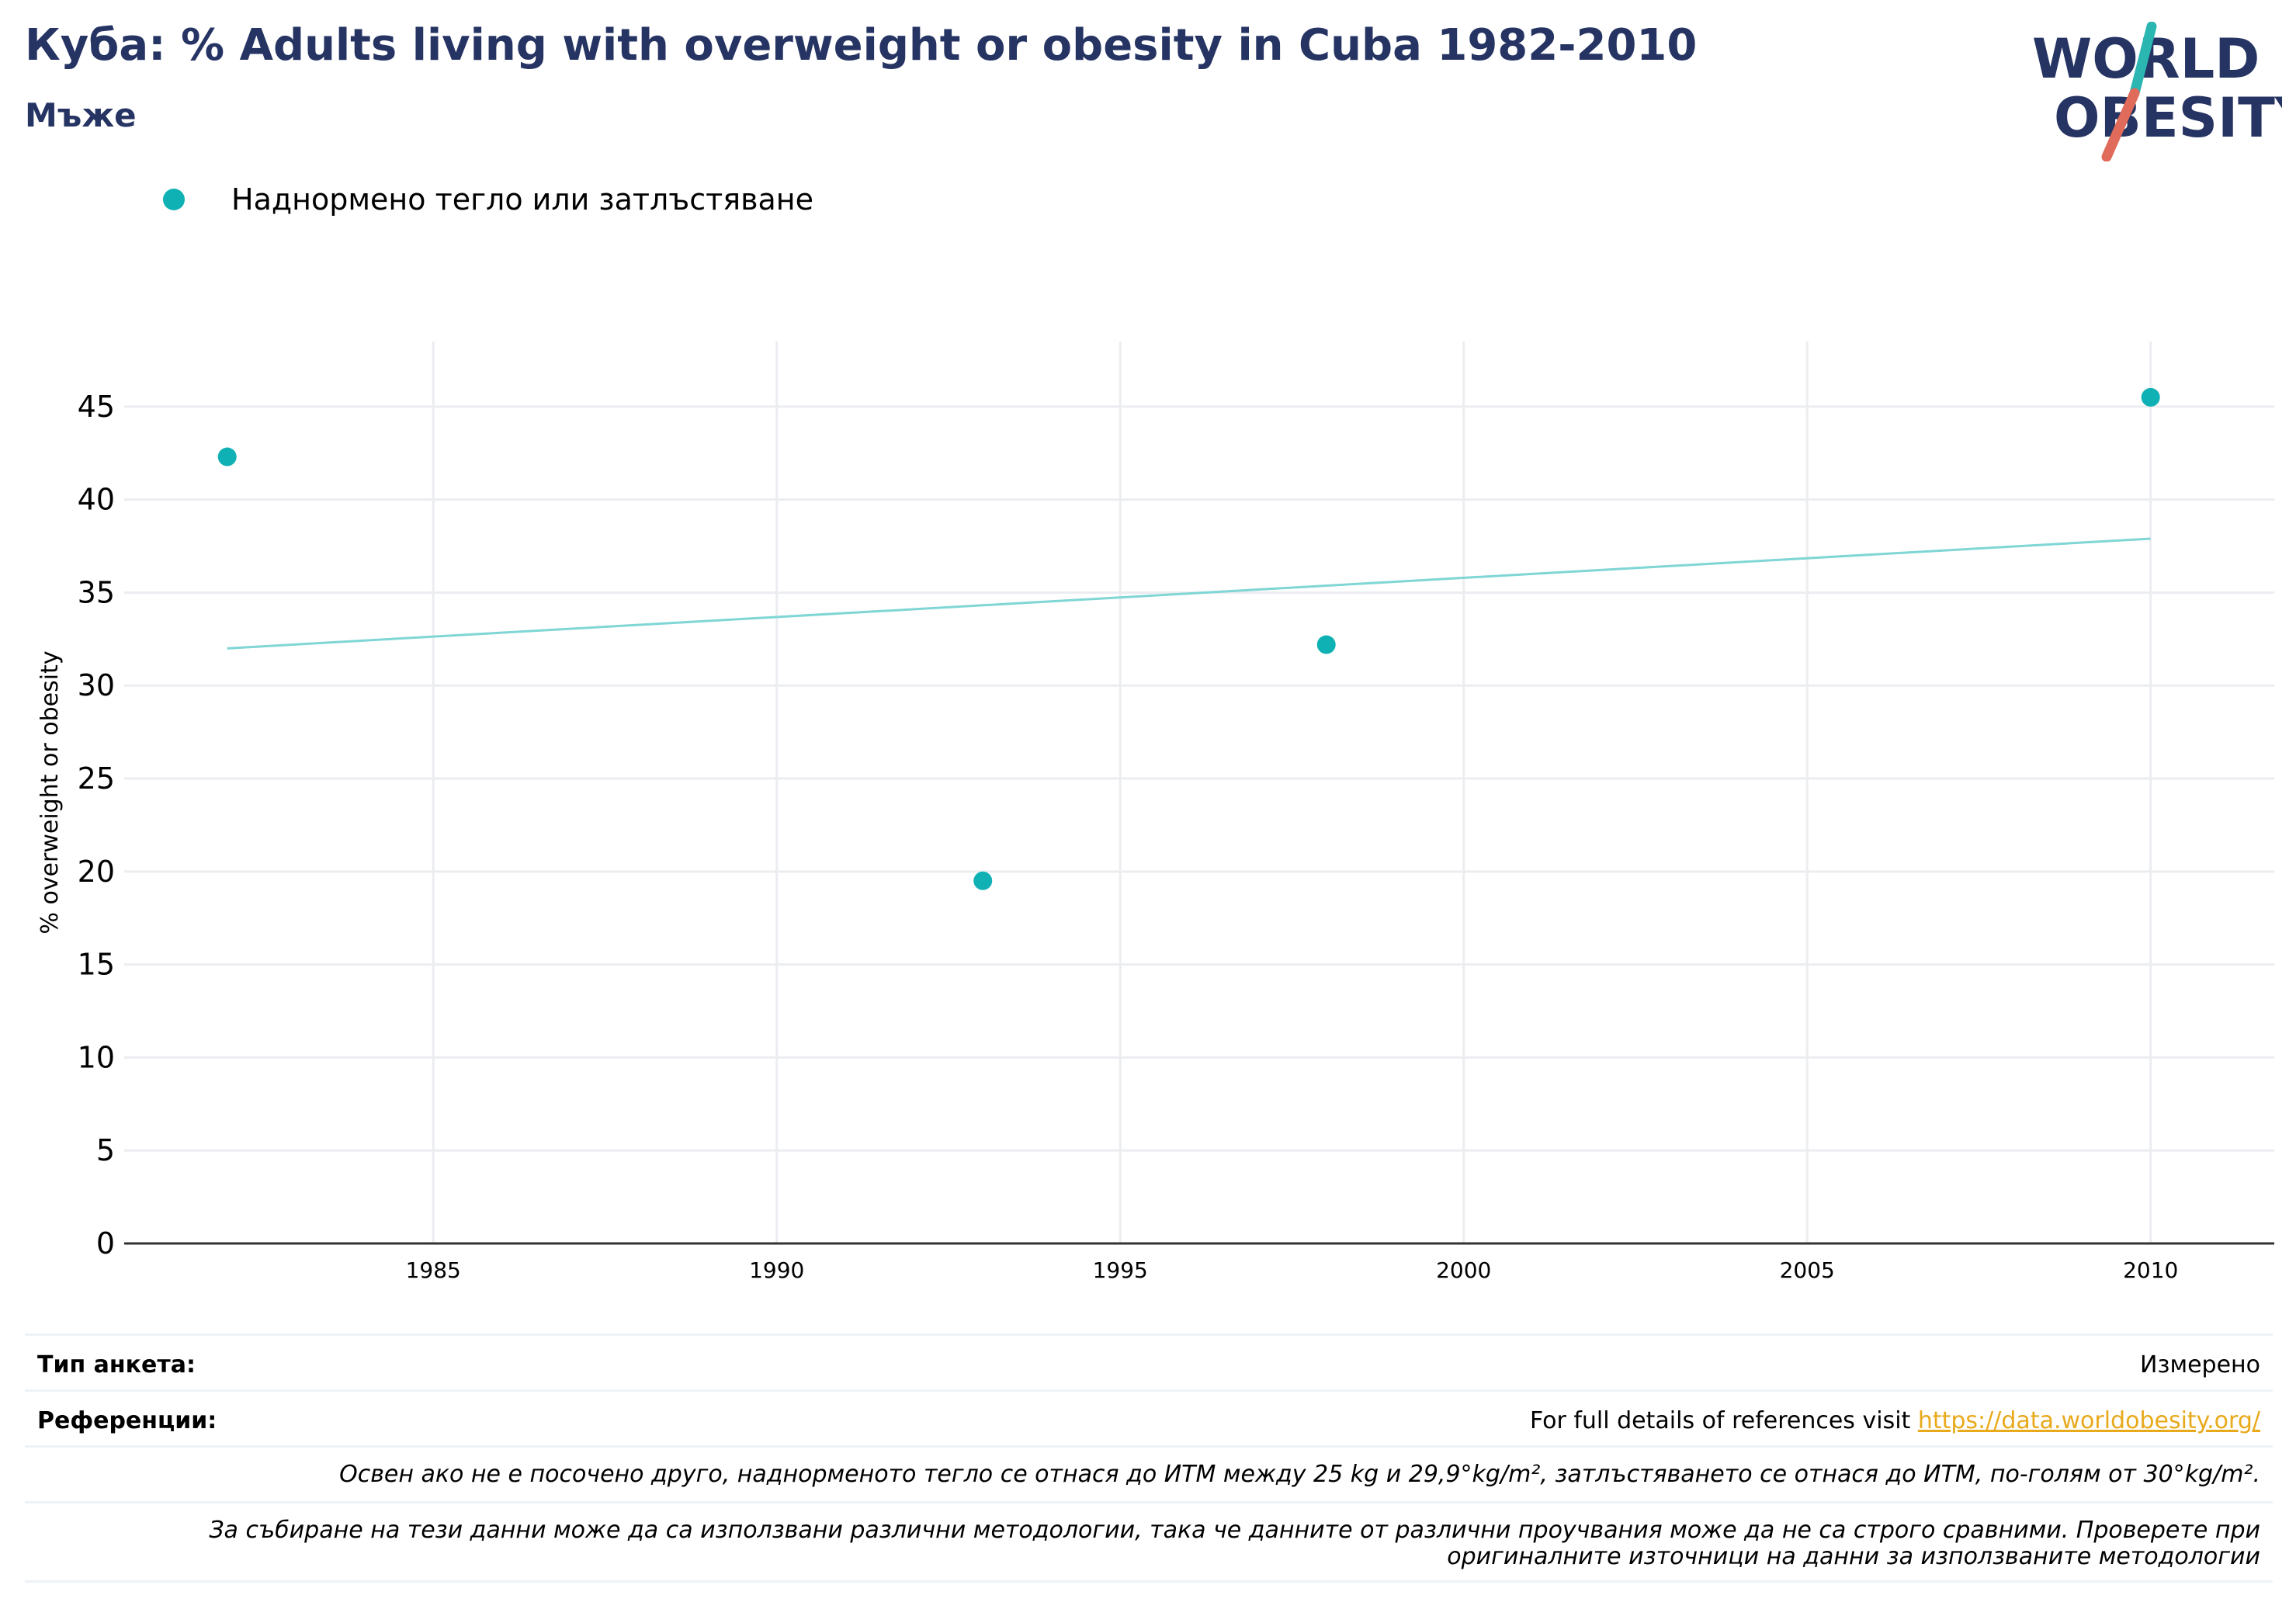 This screenshot has width=2296, height=1623. I want to click on logo-line-obesity: OBESITY, so click(2168, 118).